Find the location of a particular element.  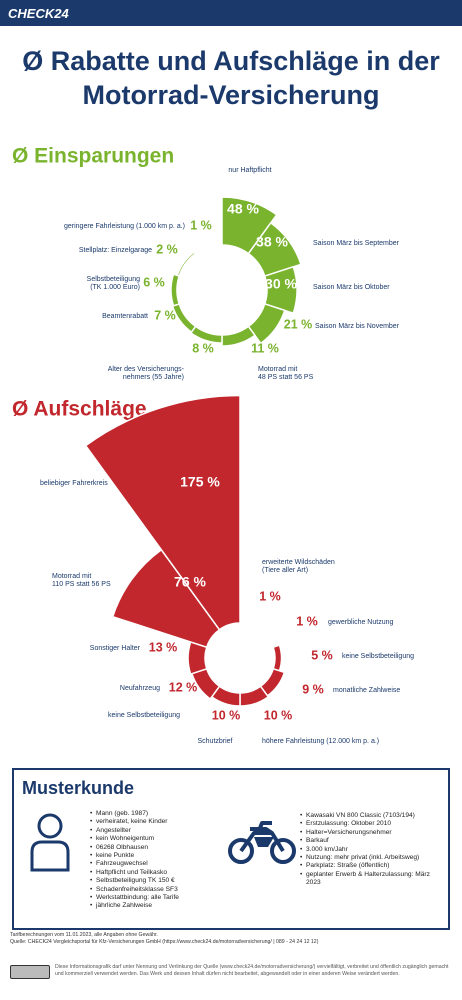

motorcycle-icon is located at coordinates (262, 842).